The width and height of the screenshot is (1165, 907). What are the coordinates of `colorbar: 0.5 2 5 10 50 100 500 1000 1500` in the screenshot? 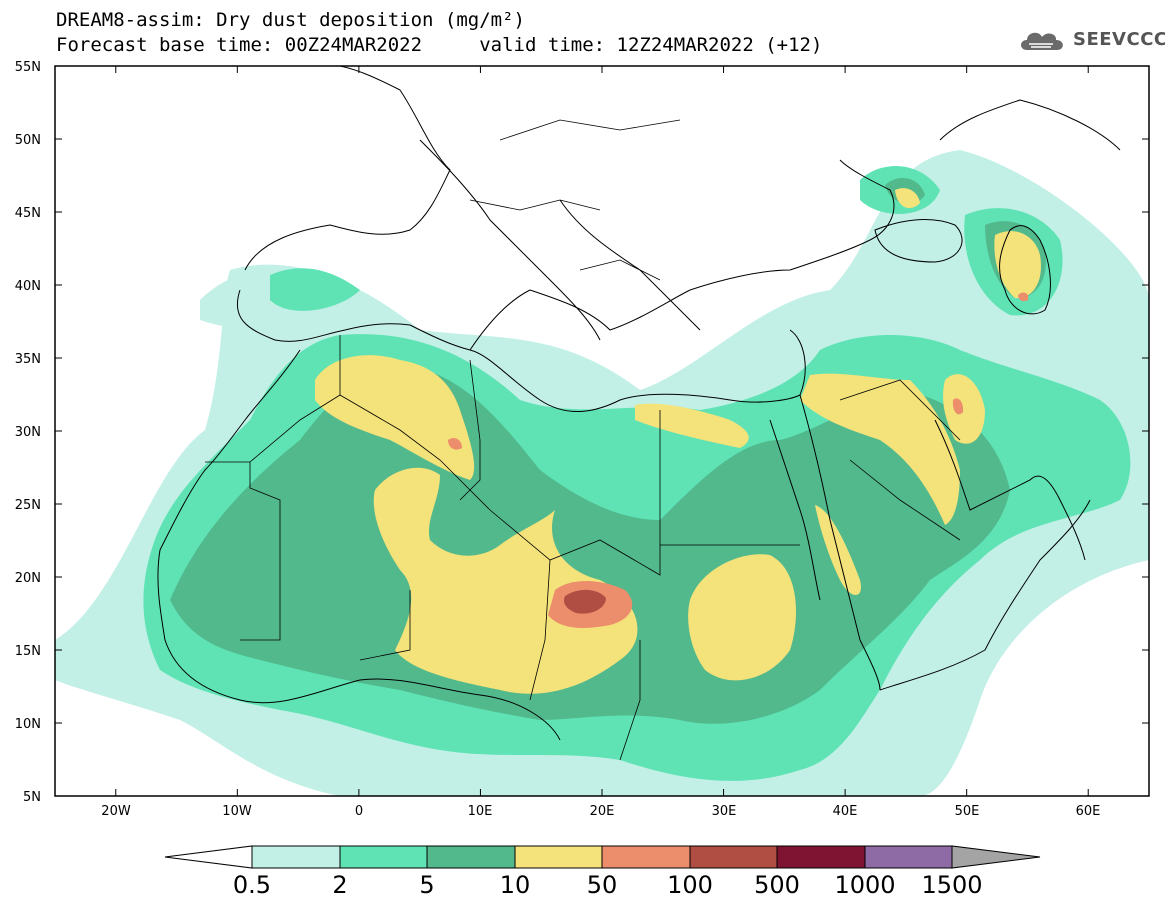 It's located at (602, 872).